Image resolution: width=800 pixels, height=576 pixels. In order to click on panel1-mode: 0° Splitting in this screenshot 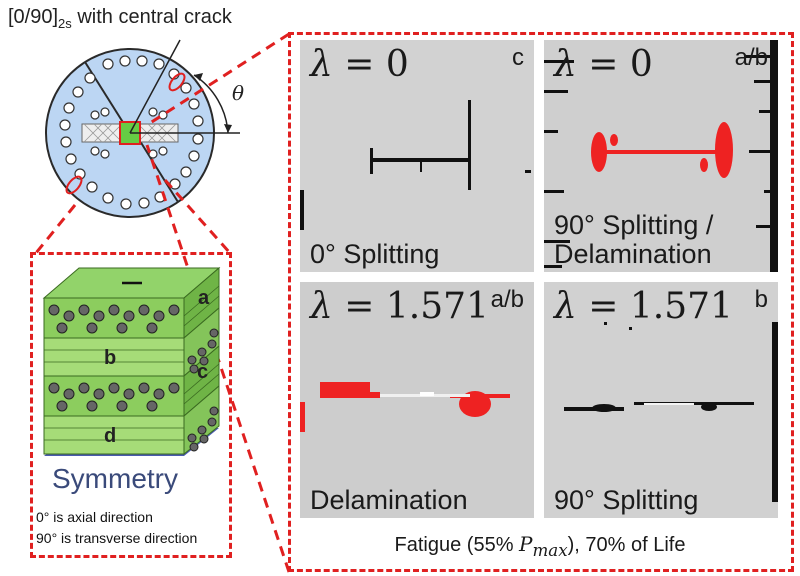, I will do `click(375, 253)`.